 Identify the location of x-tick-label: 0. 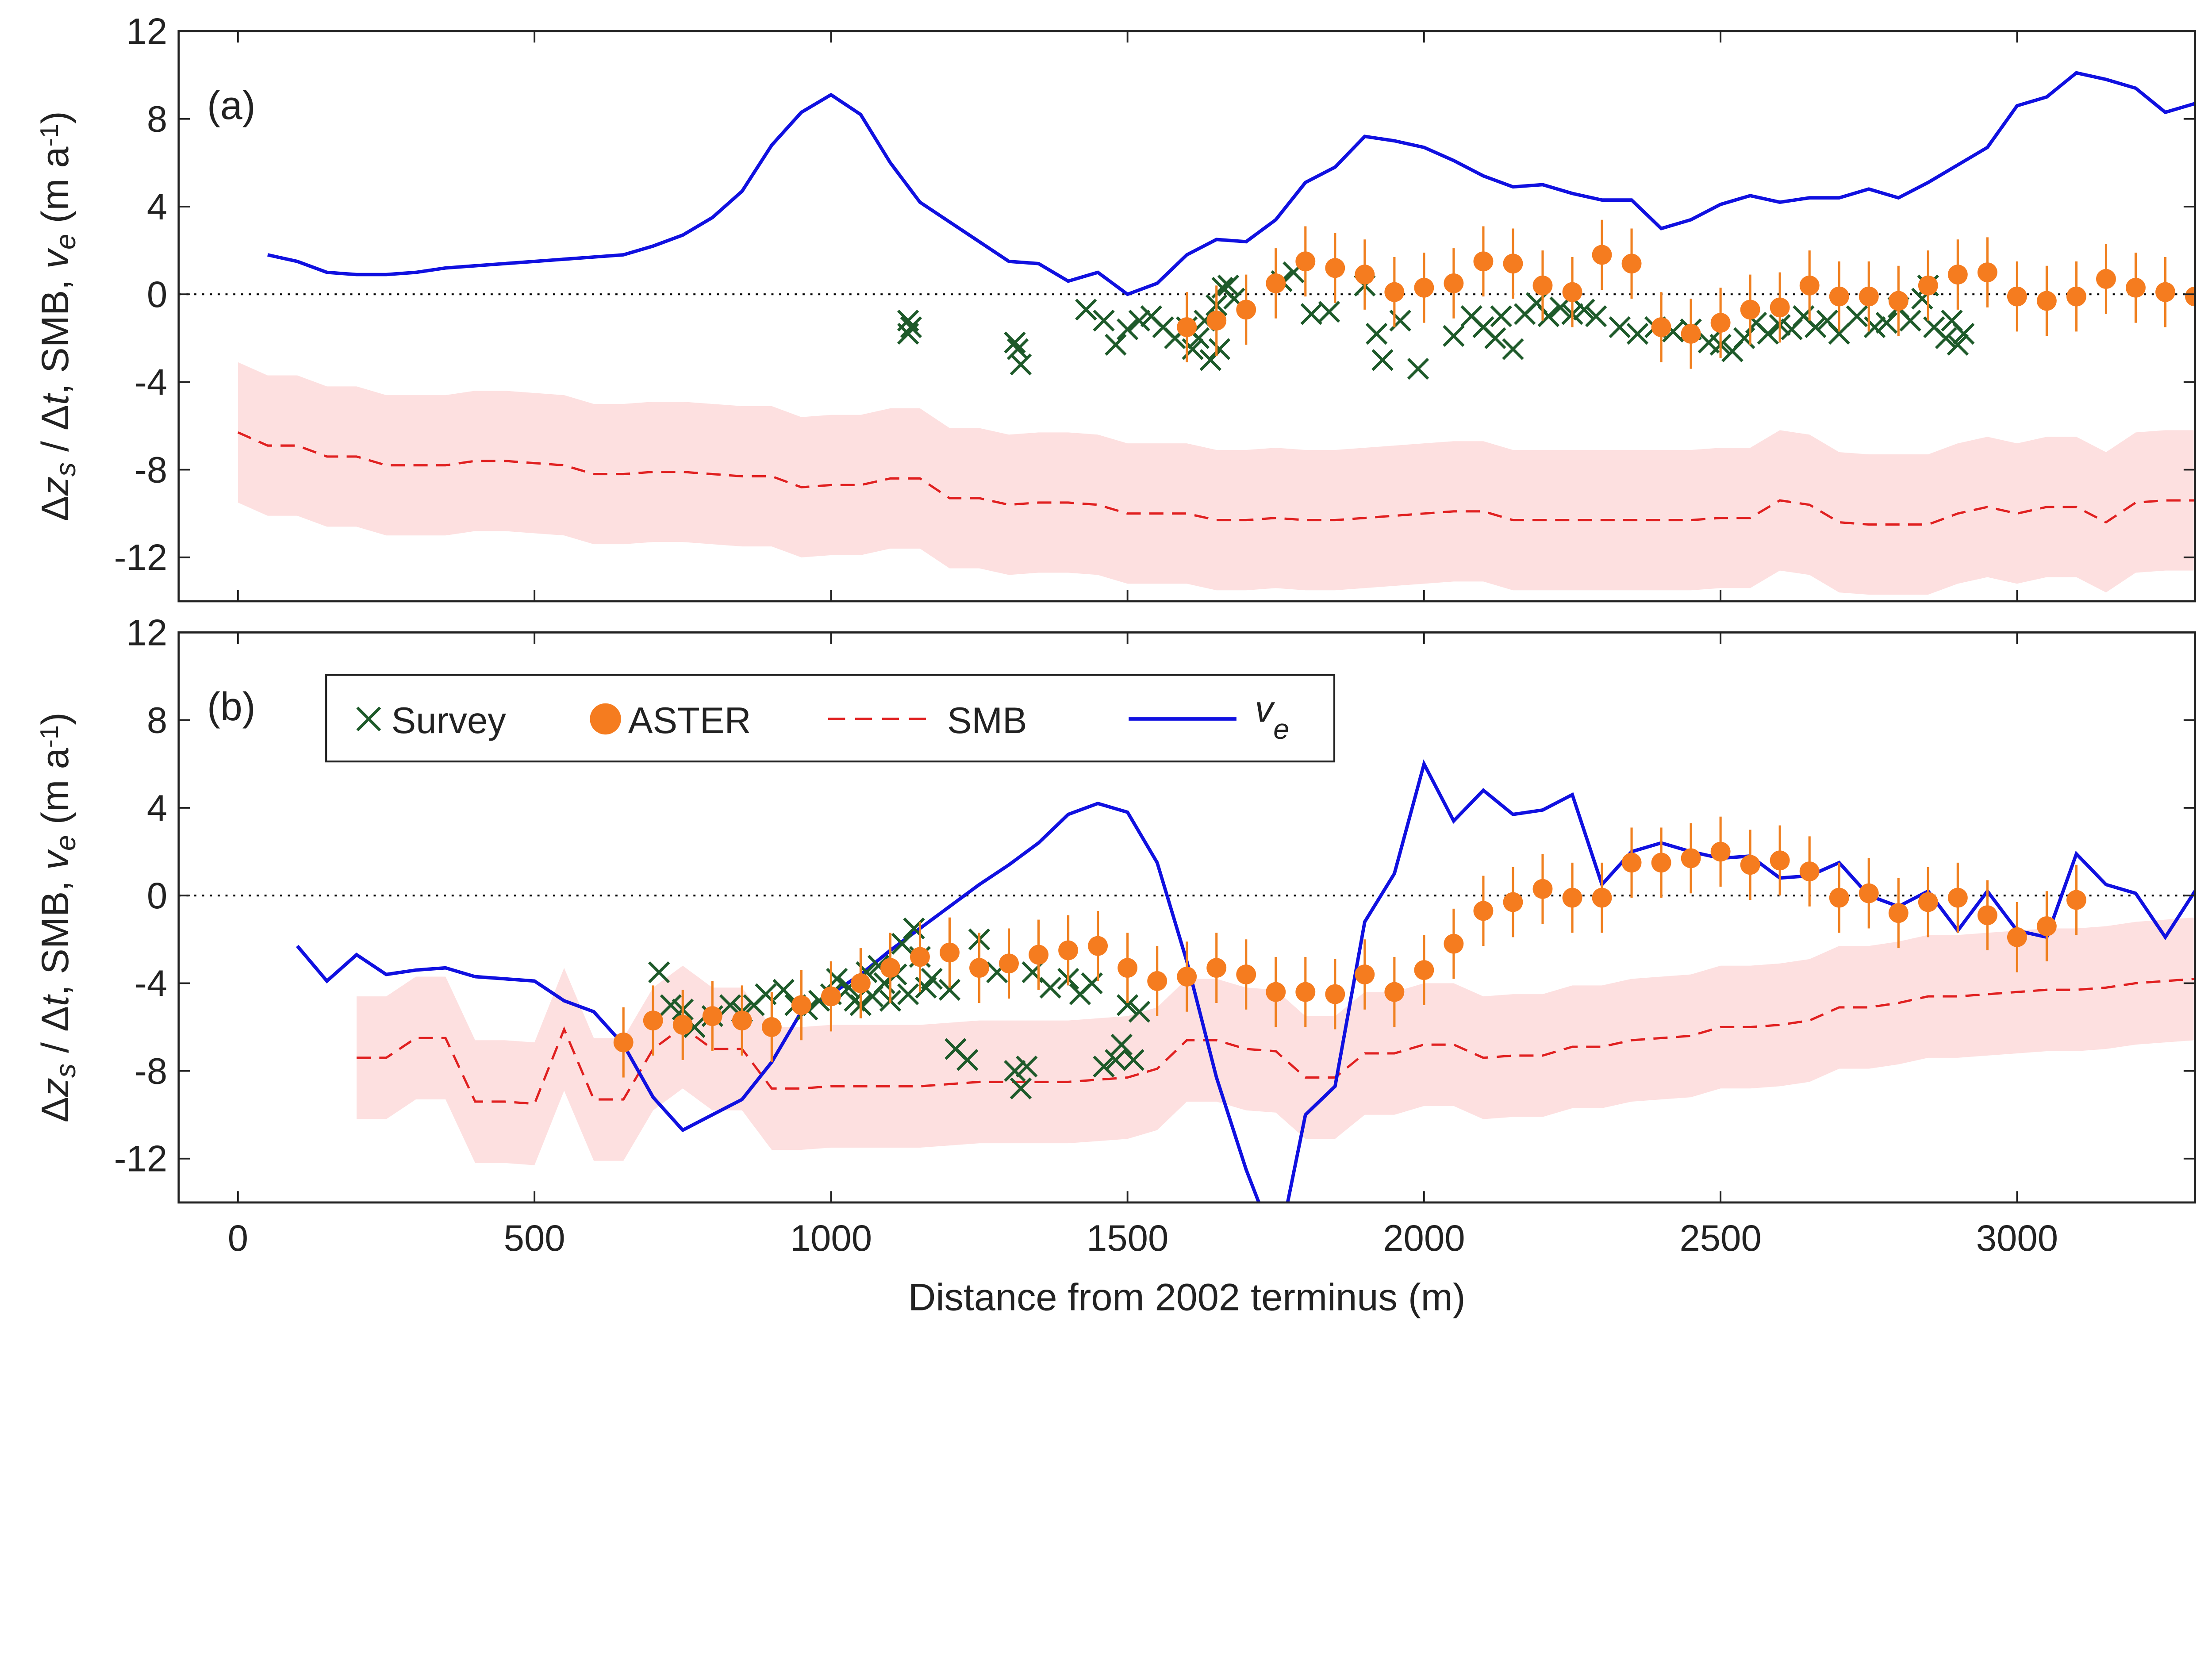
(238, 1239).